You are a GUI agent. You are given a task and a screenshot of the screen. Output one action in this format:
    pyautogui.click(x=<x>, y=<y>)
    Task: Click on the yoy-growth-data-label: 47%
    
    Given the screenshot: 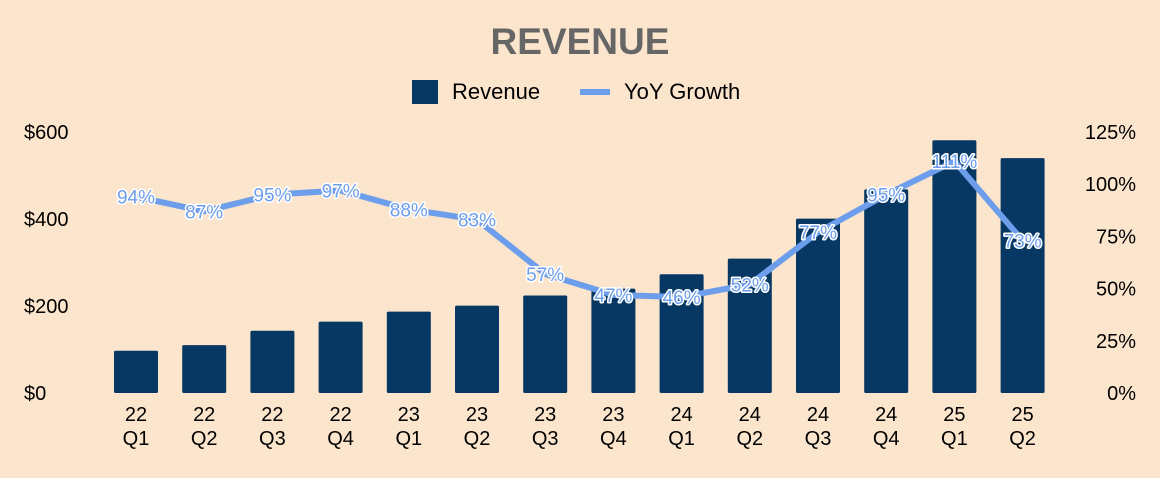 What is the action you would take?
    pyautogui.click(x=613, y=296)
    